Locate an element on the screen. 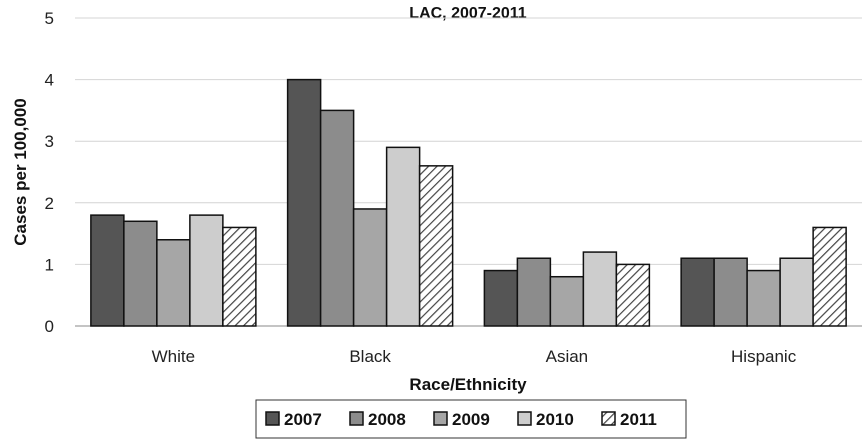  legend: 2007 2008 2009 2010 2011 is located at coordinates (471, 419).